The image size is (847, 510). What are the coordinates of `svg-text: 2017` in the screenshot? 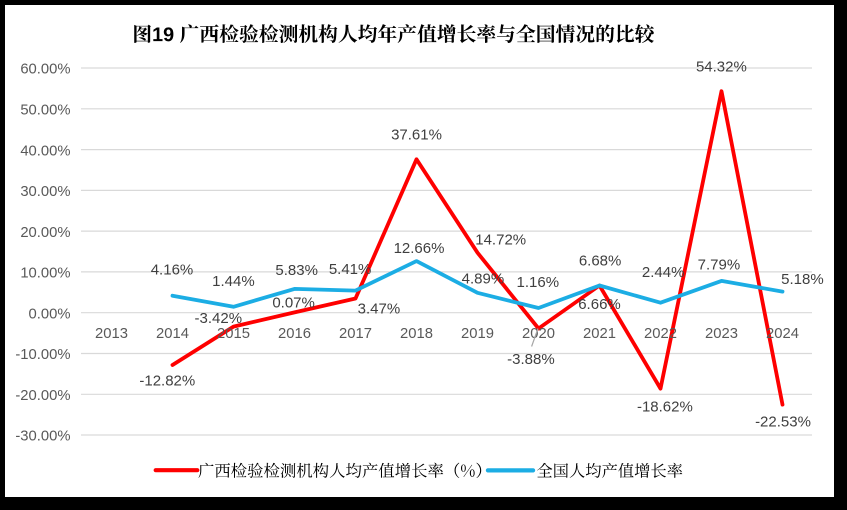 It's located at (355, 334).